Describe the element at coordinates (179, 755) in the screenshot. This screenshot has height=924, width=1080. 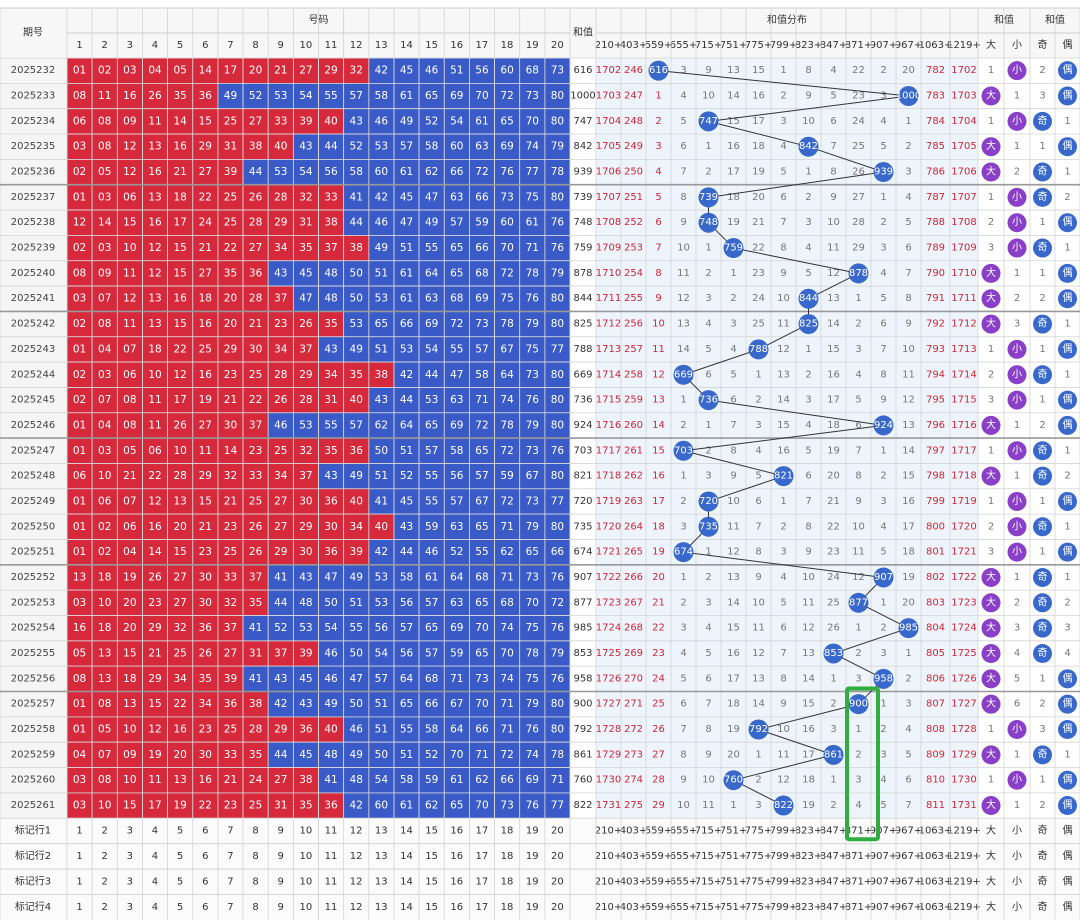
I see `number: 20` at that location.